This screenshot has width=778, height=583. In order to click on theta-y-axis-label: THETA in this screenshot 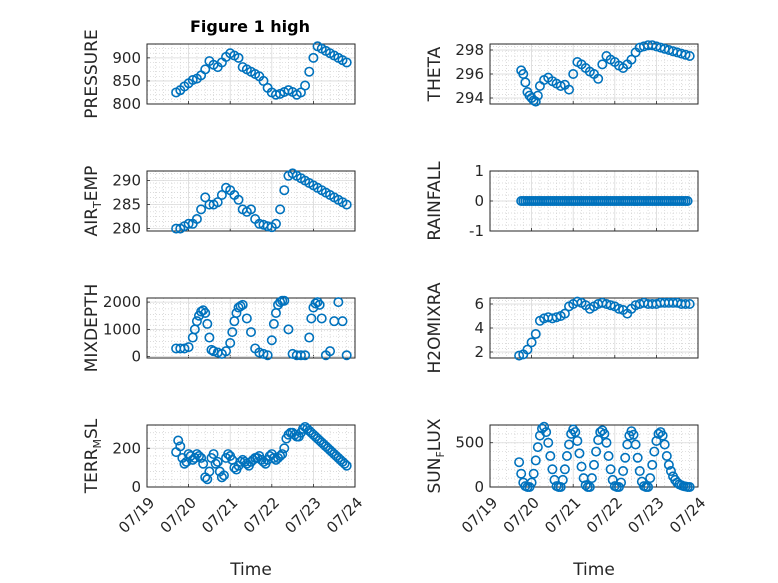, I will do `click(435, 74)`.